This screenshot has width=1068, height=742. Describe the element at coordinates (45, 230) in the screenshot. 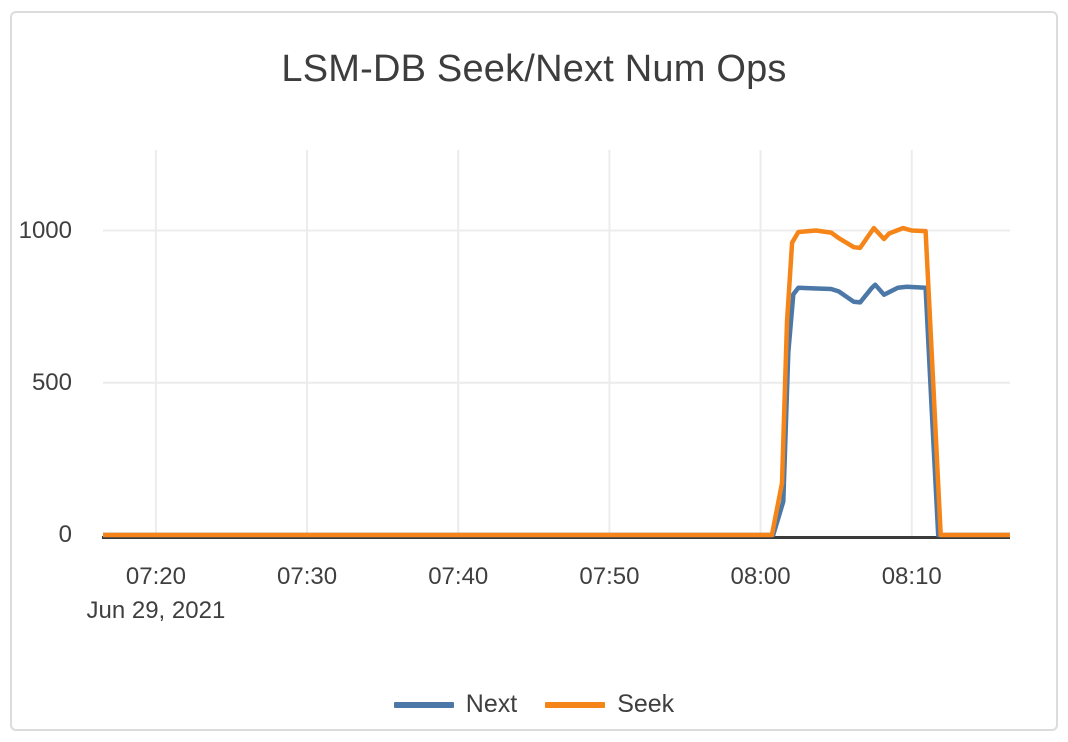

I see `y-tick-label-1000: 1000` at that location.